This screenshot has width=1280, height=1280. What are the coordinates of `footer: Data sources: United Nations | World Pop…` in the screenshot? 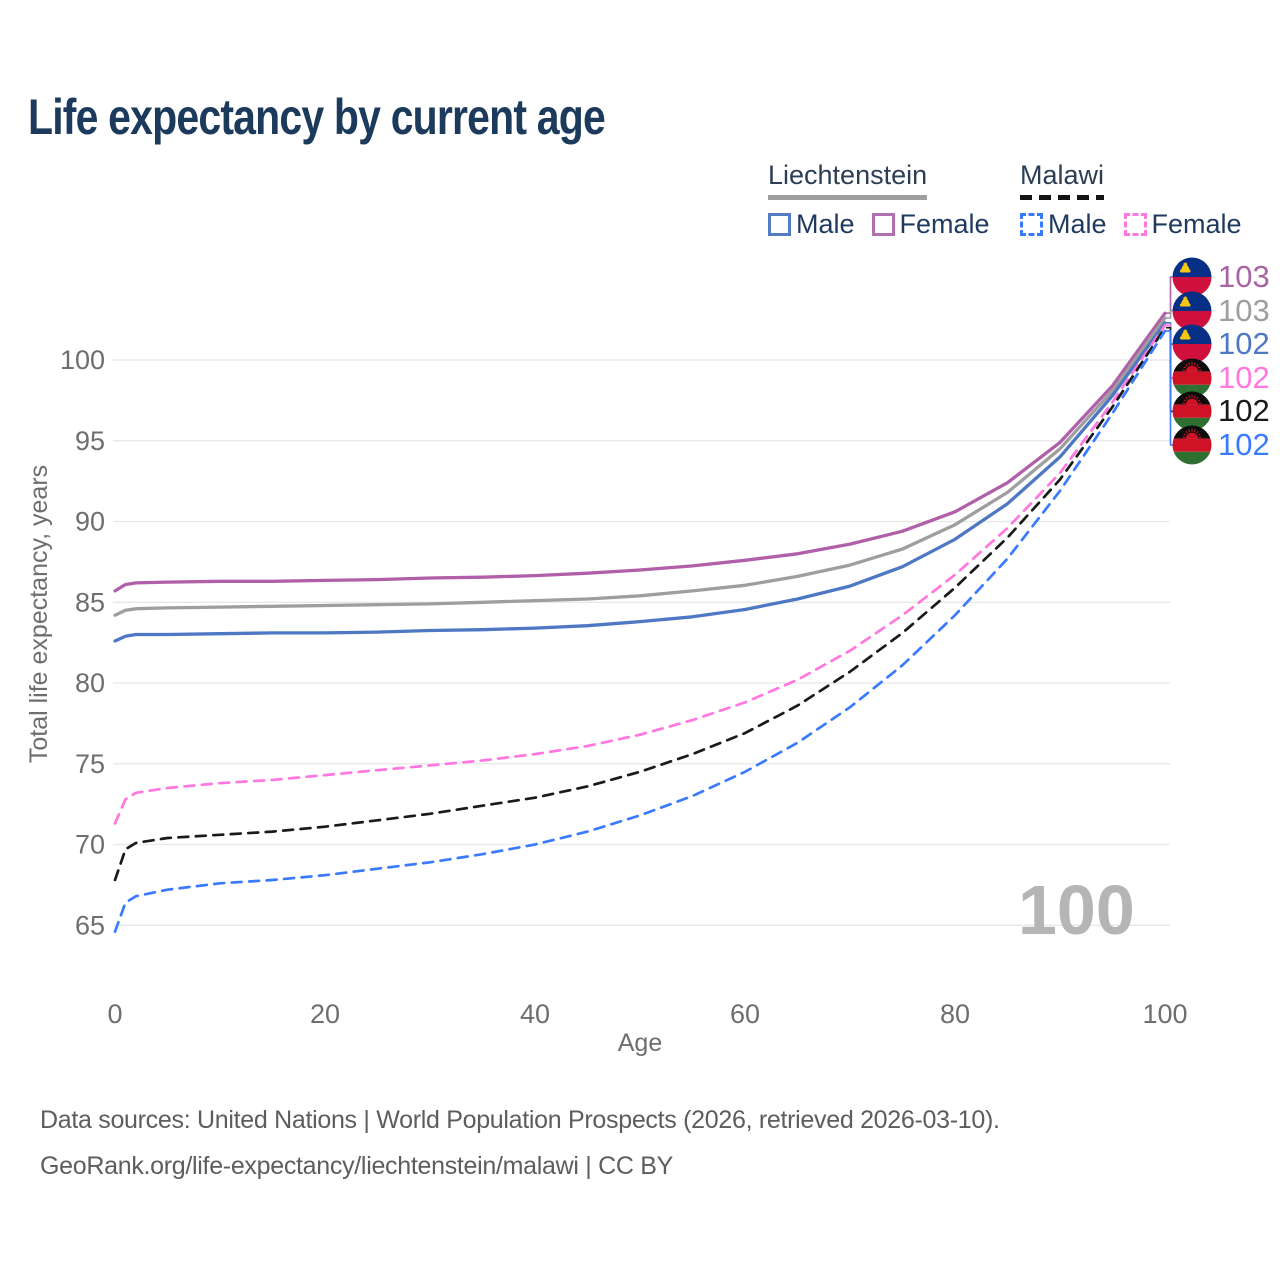 It's located at (520, 1152).